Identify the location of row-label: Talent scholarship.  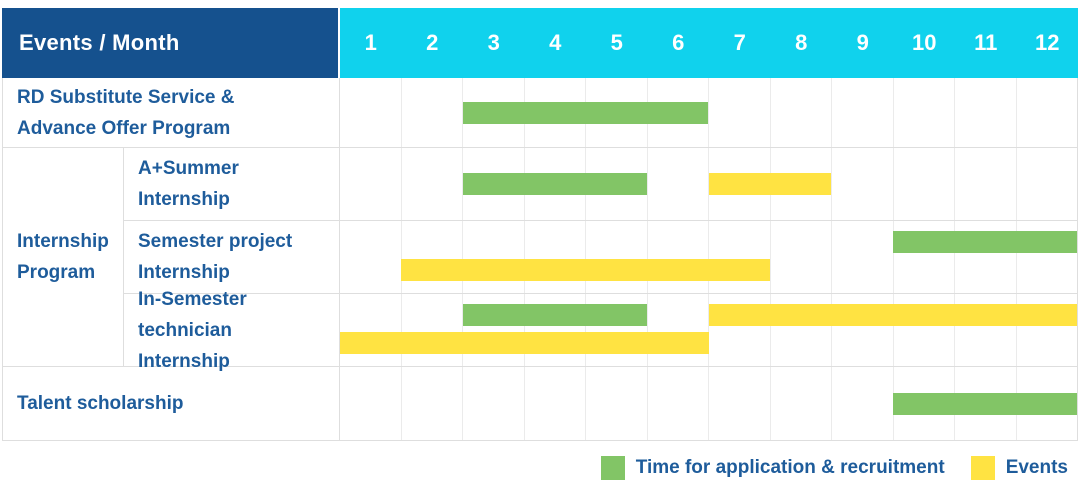
(171, 404).